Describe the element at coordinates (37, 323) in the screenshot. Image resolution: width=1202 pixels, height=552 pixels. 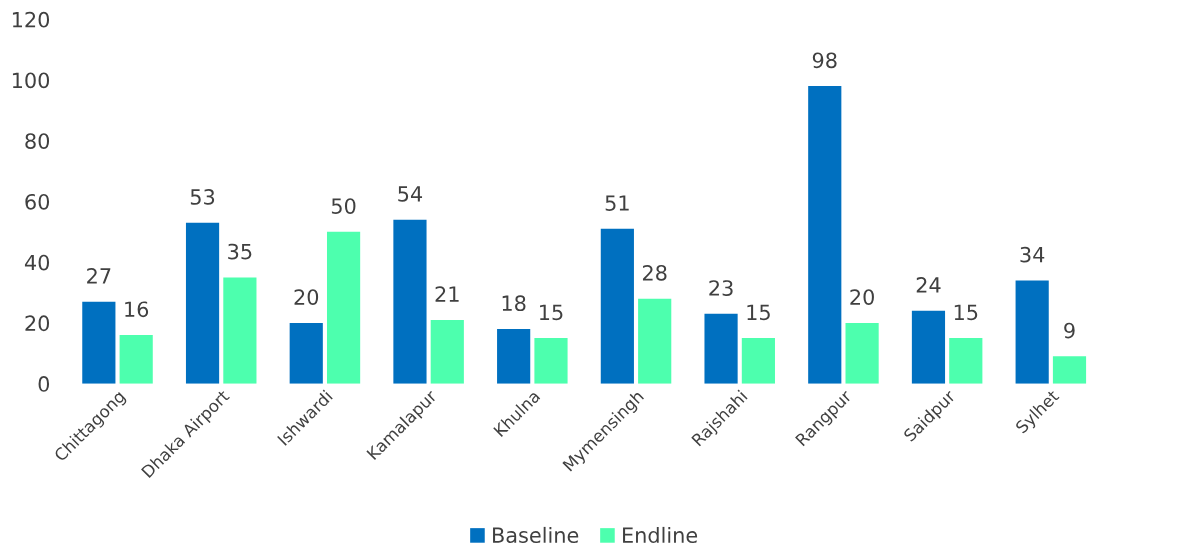
I see `y-tick-label: 20` at that location.